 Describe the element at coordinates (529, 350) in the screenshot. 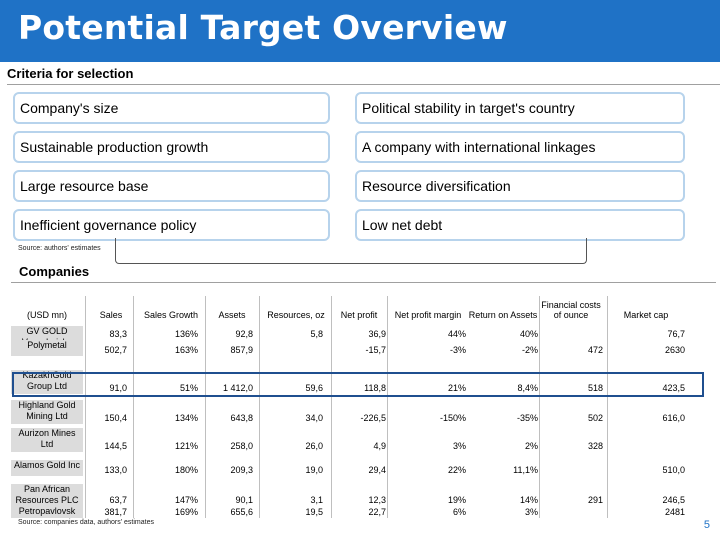

I see `cell-return-on-assets: -2%` at that location.